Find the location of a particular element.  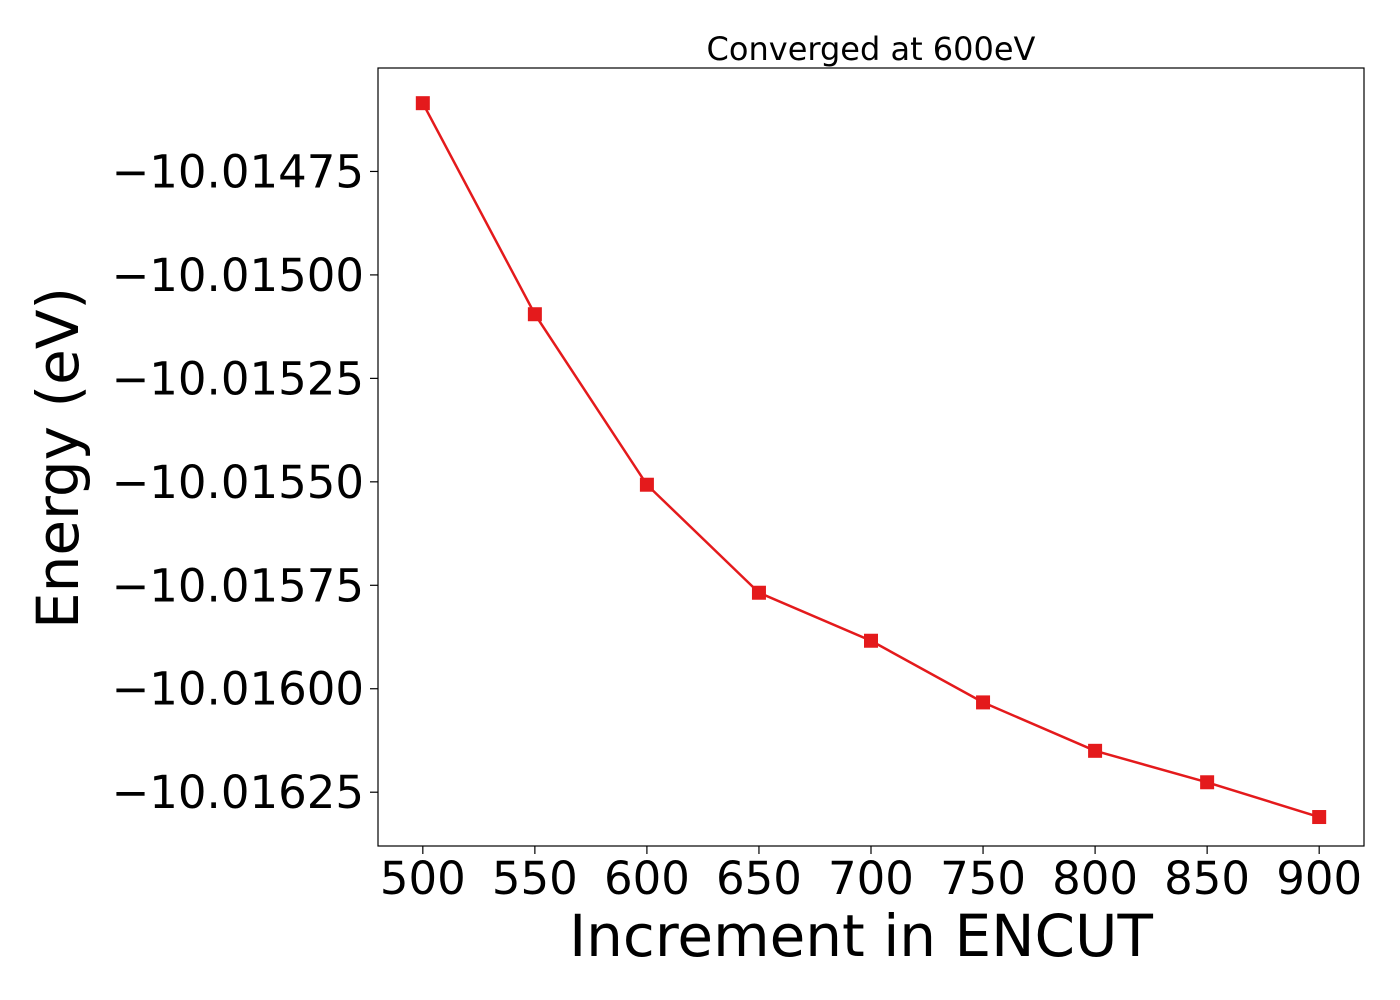

x-tick-label: 700 is located at coordinates (871, 878).